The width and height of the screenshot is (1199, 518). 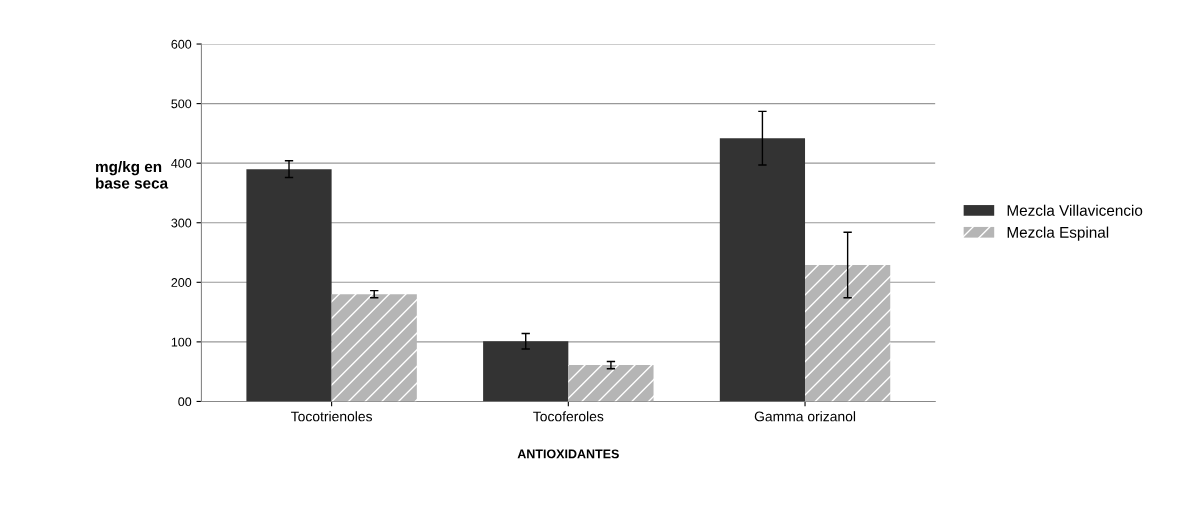 I want to click on y-tick-label: 300, so click(x=181, y=223).